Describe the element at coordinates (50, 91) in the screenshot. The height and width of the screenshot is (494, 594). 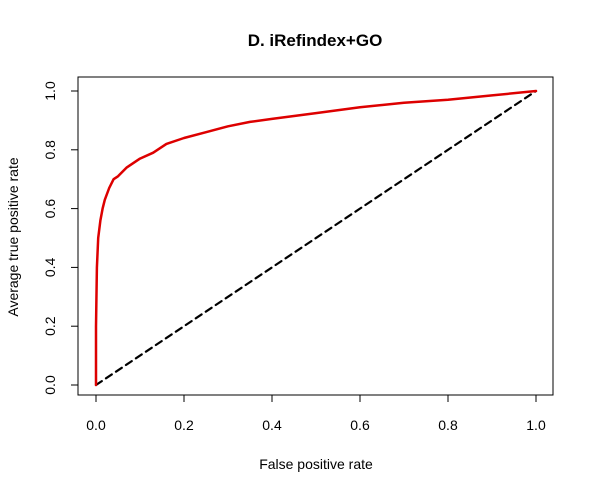
I see `y-tick-label: 1.0` at that location.